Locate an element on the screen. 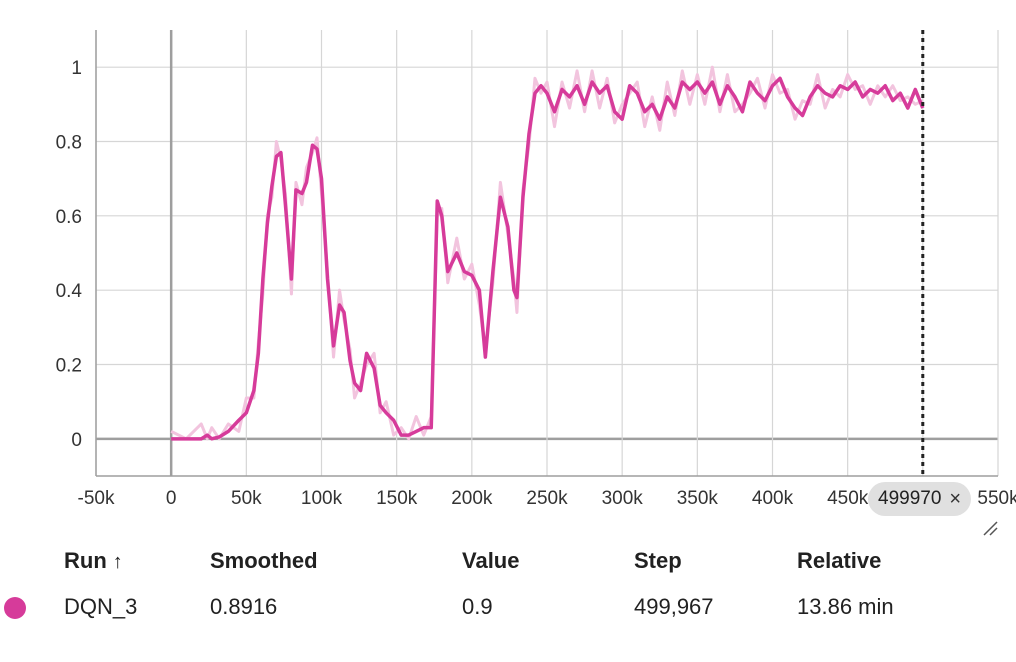 Image resolution: width=1016 pixels, height=662 pixels. x-tick-label: 550k is located at coordinates (996, 498).